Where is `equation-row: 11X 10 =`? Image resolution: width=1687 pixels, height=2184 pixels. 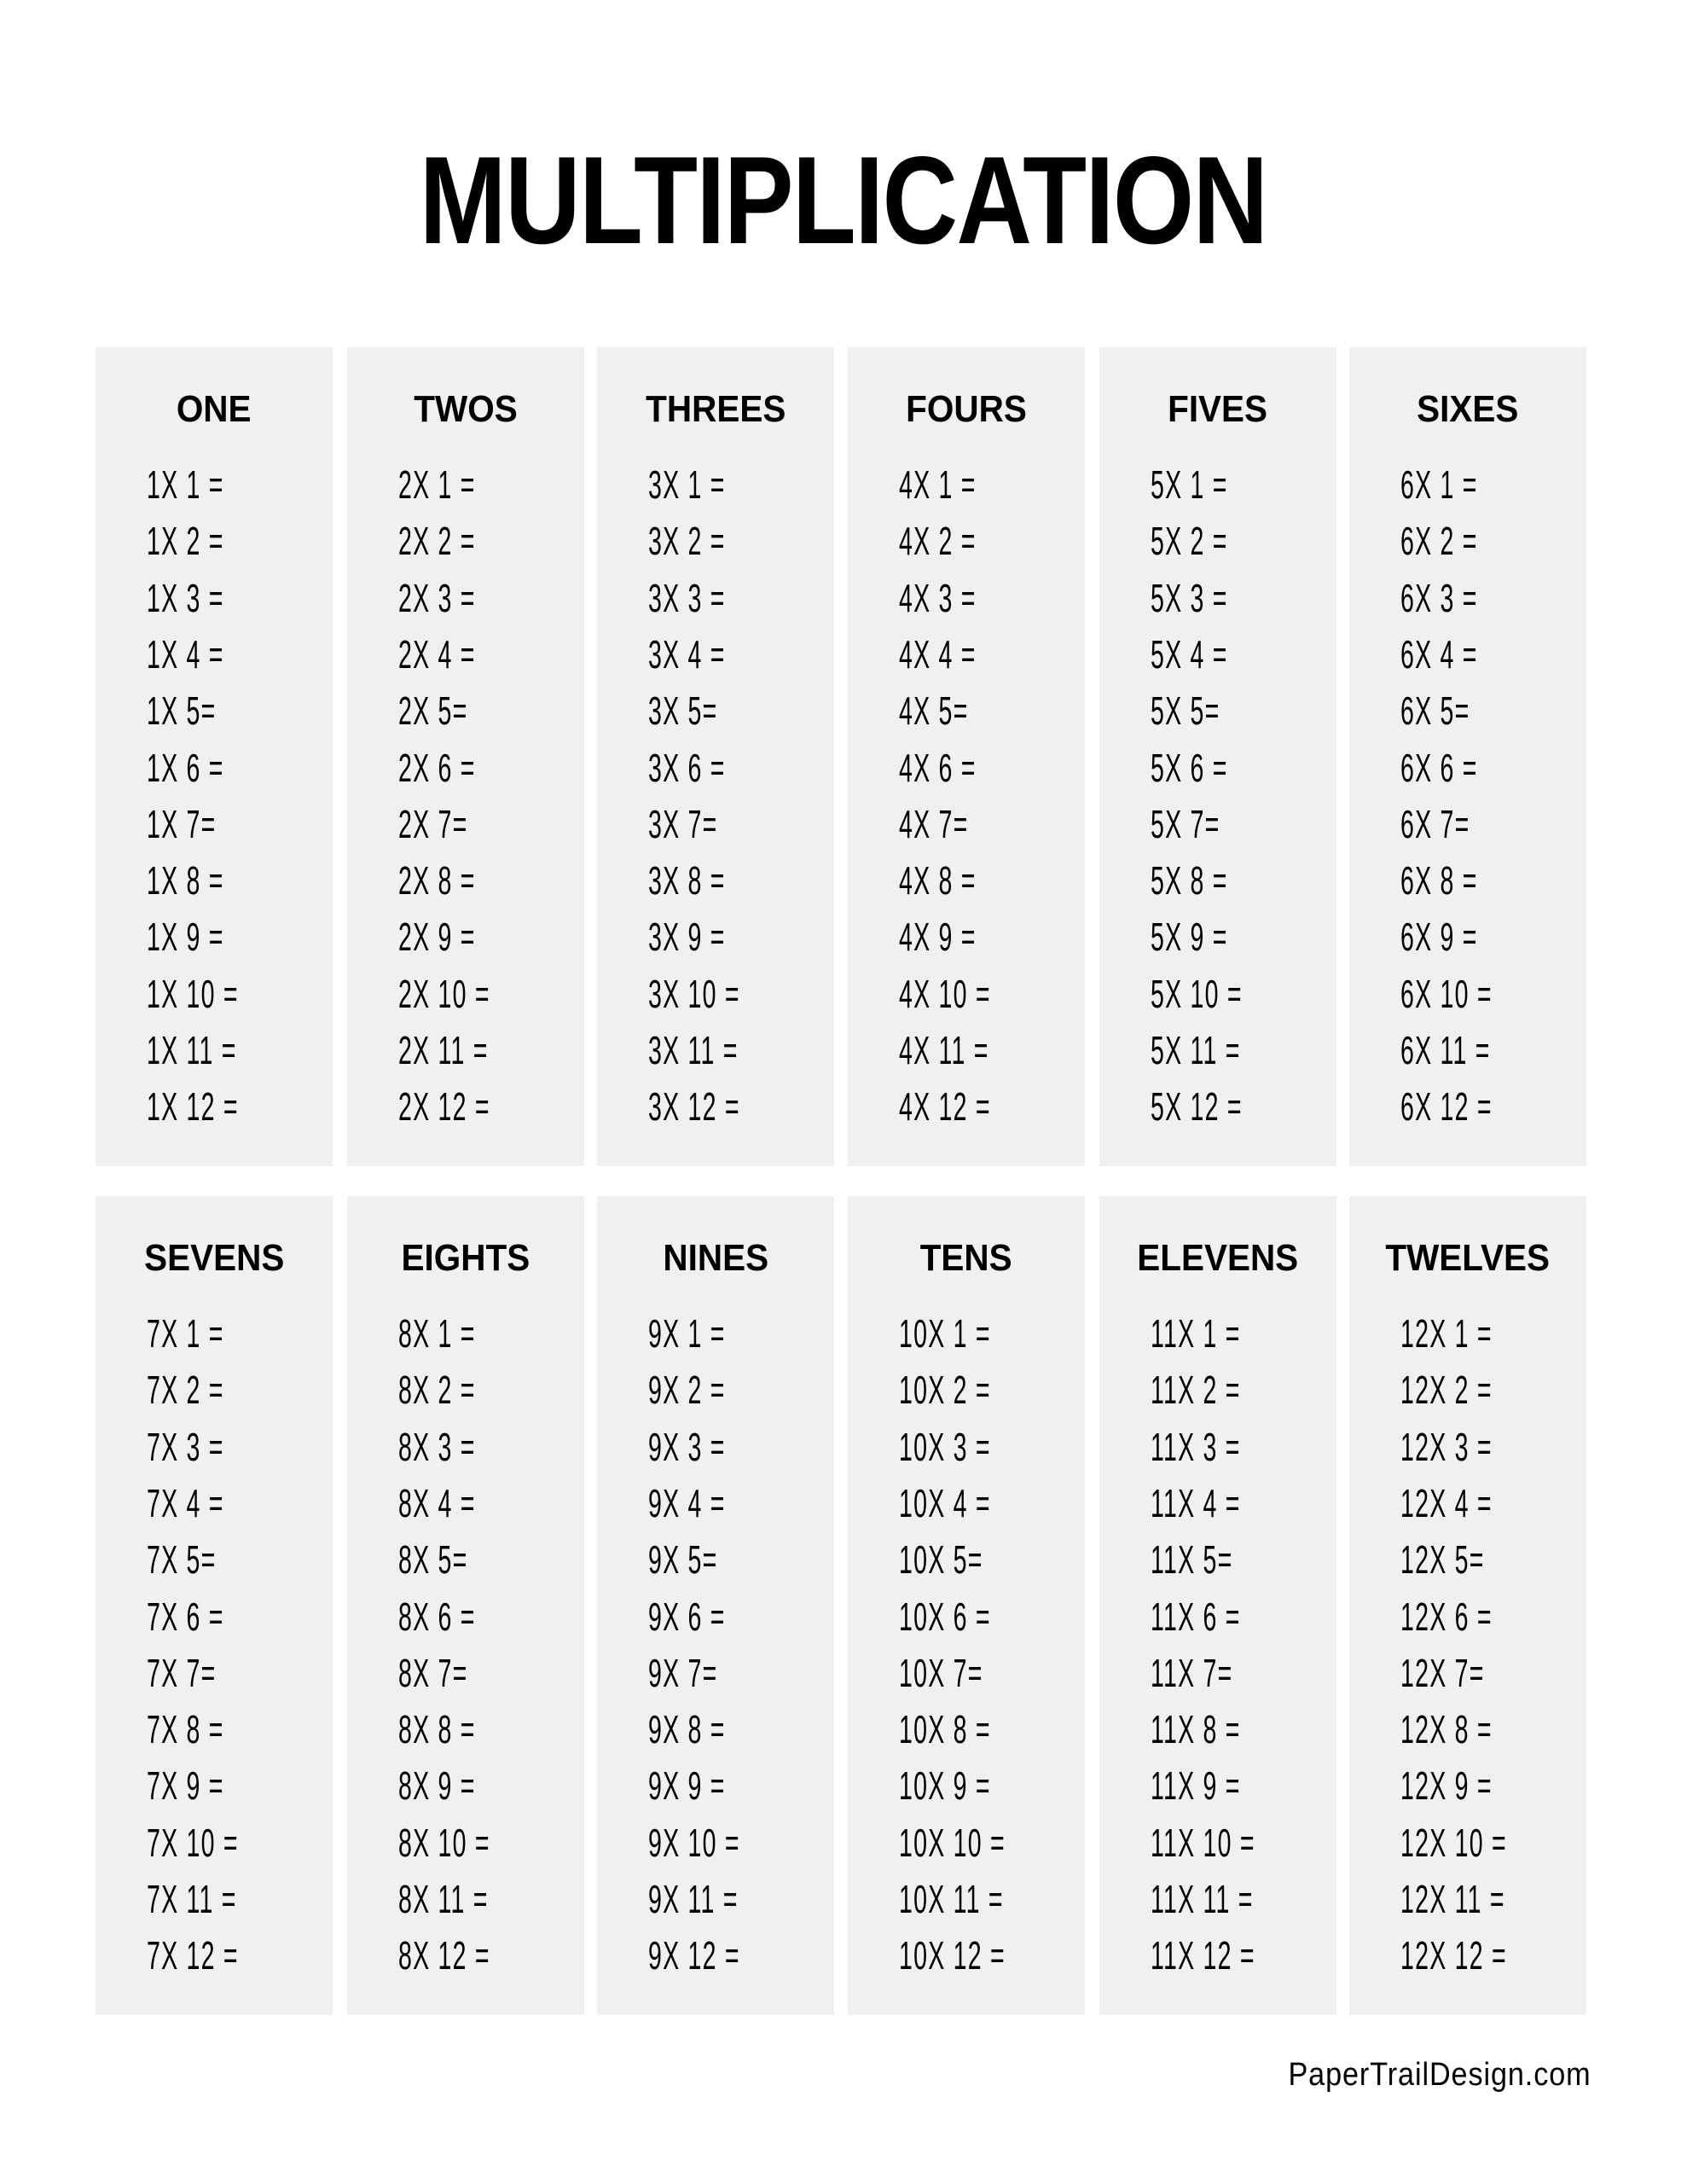
equation-row: 11X 10 = is located at coordinates (1203, 1843).